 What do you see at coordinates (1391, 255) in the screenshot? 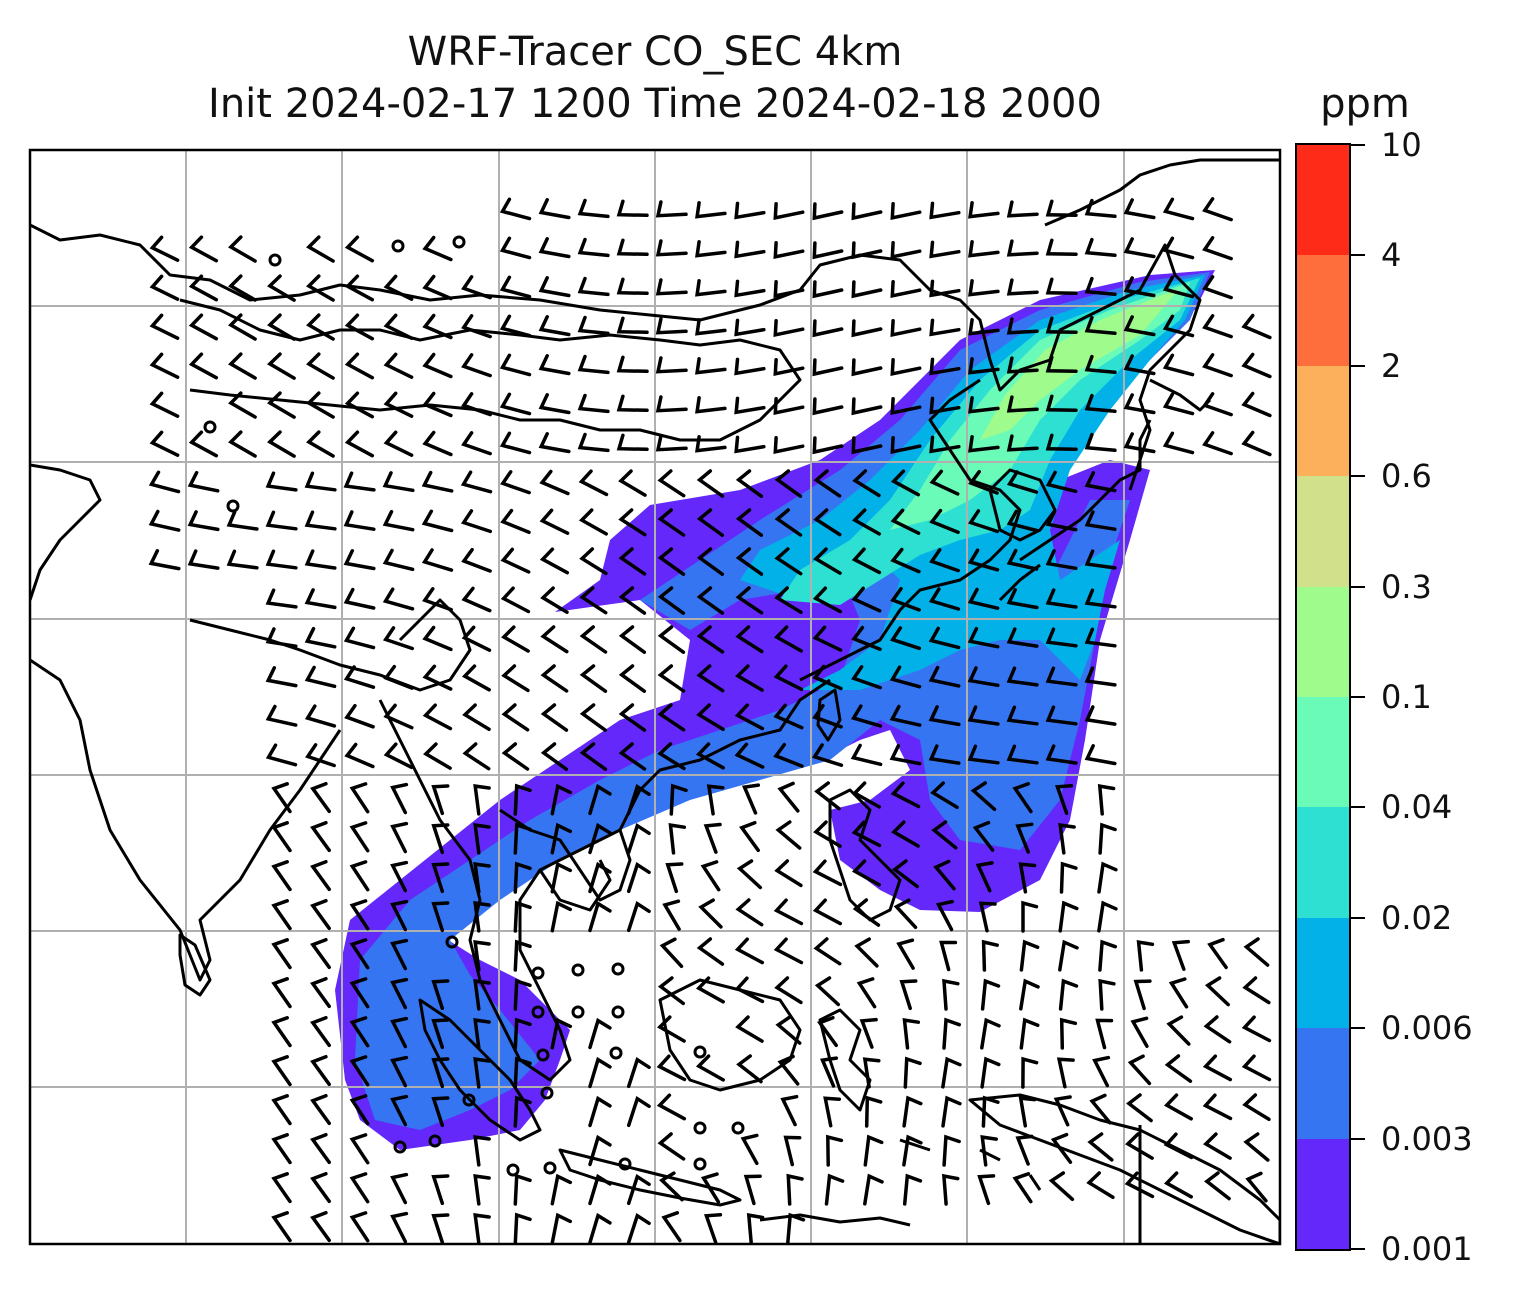
I see `colorbar-tick-label: 4` at bounding box center [1391, 255].